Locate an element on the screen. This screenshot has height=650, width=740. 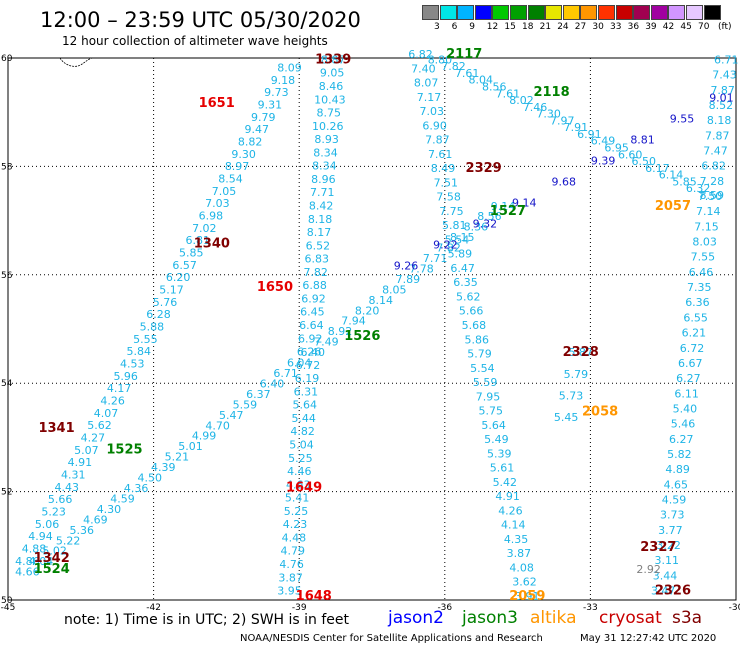
wave-height-label: 8.42 is located at coordinates (321, 205).